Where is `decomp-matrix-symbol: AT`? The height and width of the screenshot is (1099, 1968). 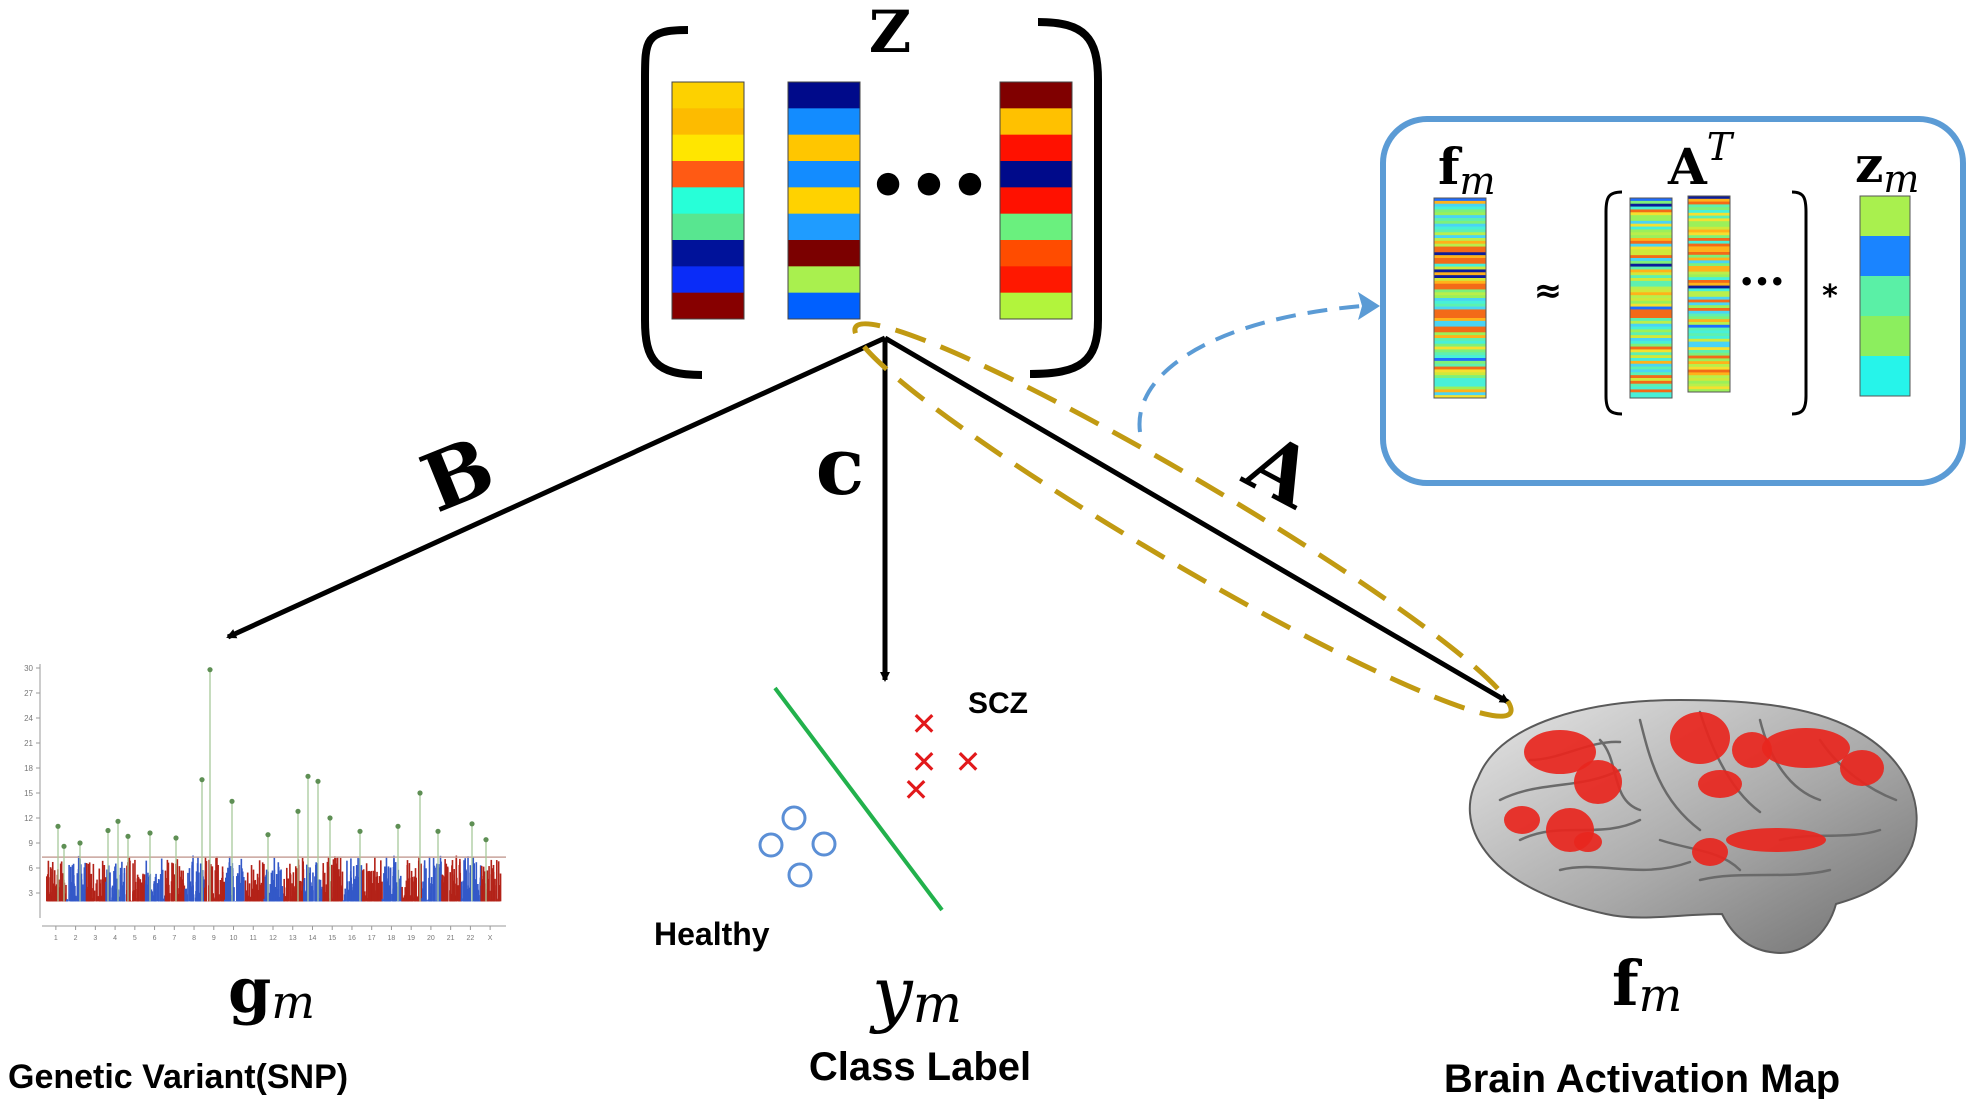 decomp-matrix-symbol: AT is located at coordinates (1701, 160).